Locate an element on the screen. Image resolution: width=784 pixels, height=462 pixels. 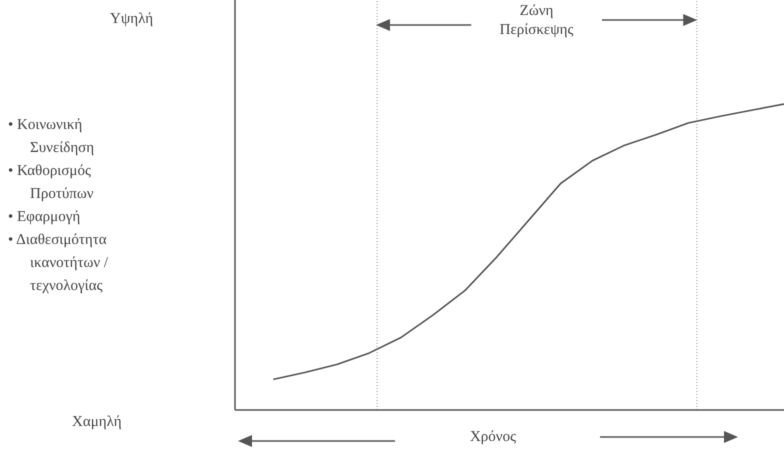
text: Υψηλή is located at coordinates (132, 19).